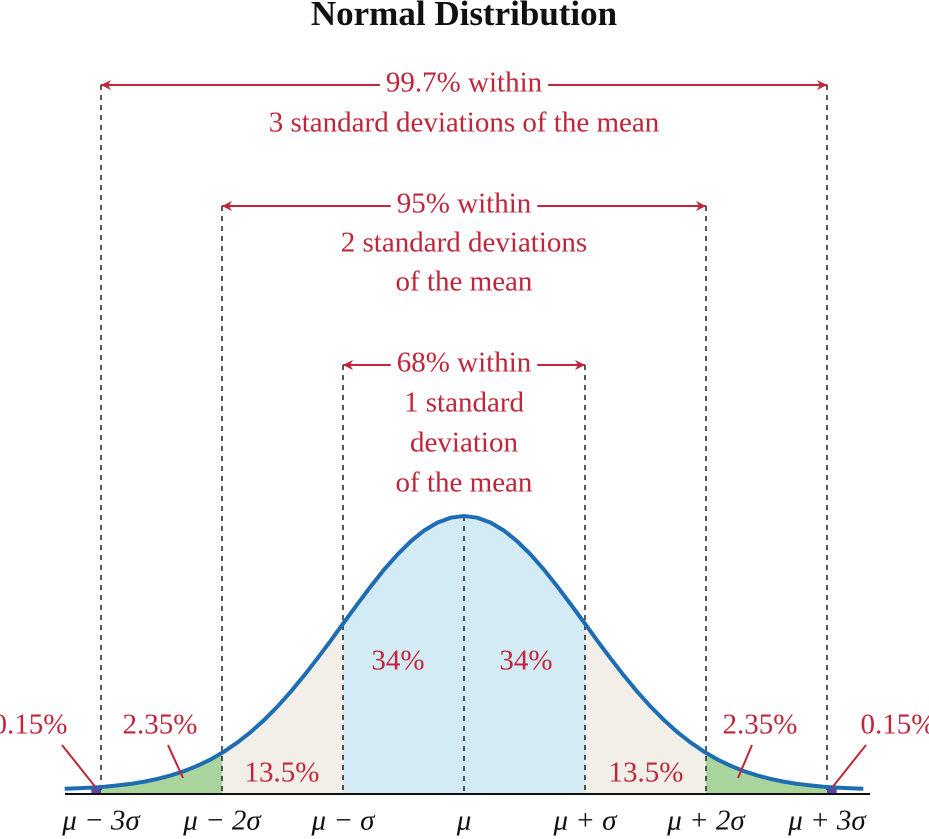 This screenshot has height=839, width=929. I want to click on center-region, so click(464, 655).